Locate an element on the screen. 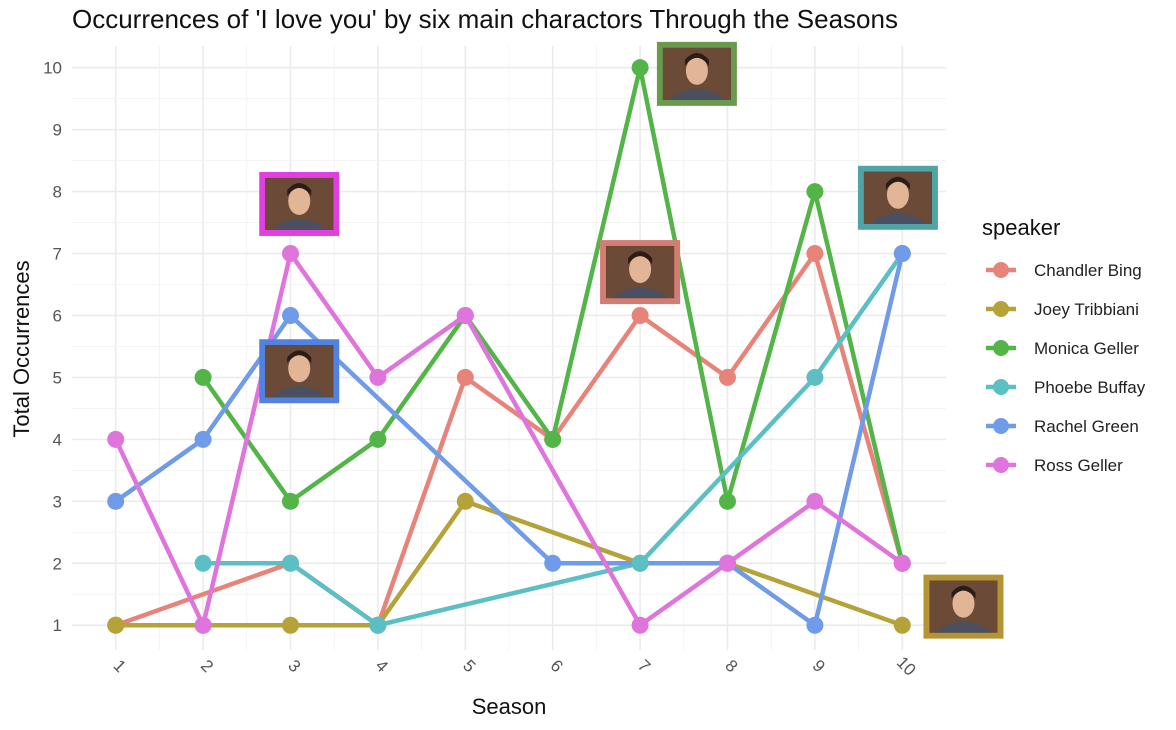 The image size is (1176, 730). x-tick-label: 1 is located at coordinates (120, 666).